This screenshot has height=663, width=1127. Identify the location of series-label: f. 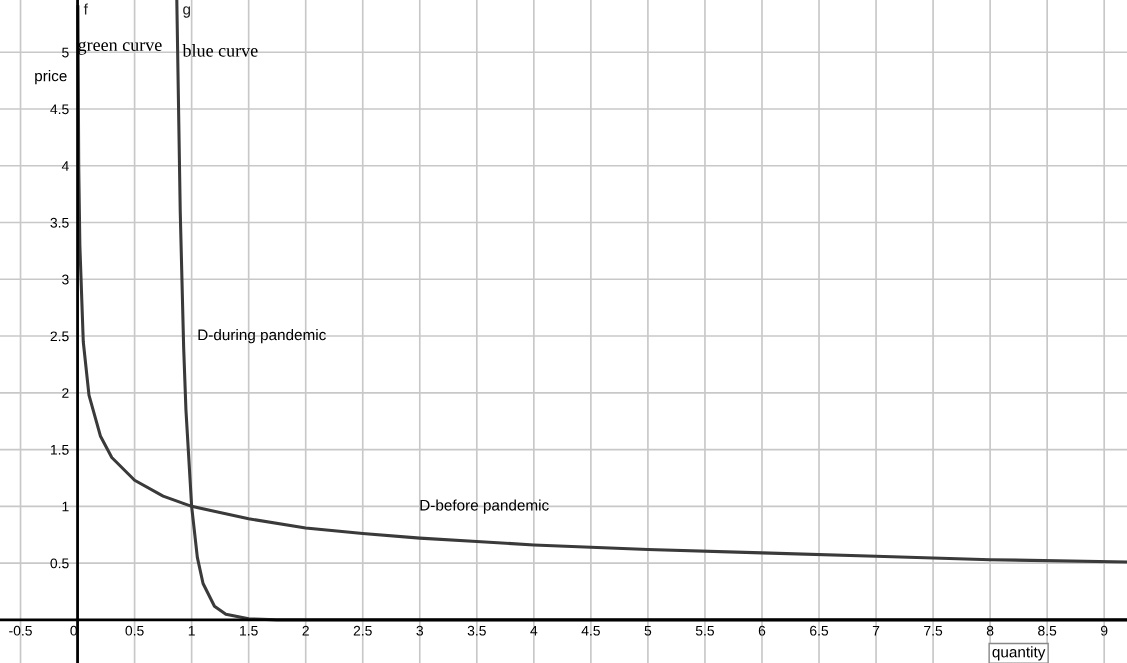
(85, 9).